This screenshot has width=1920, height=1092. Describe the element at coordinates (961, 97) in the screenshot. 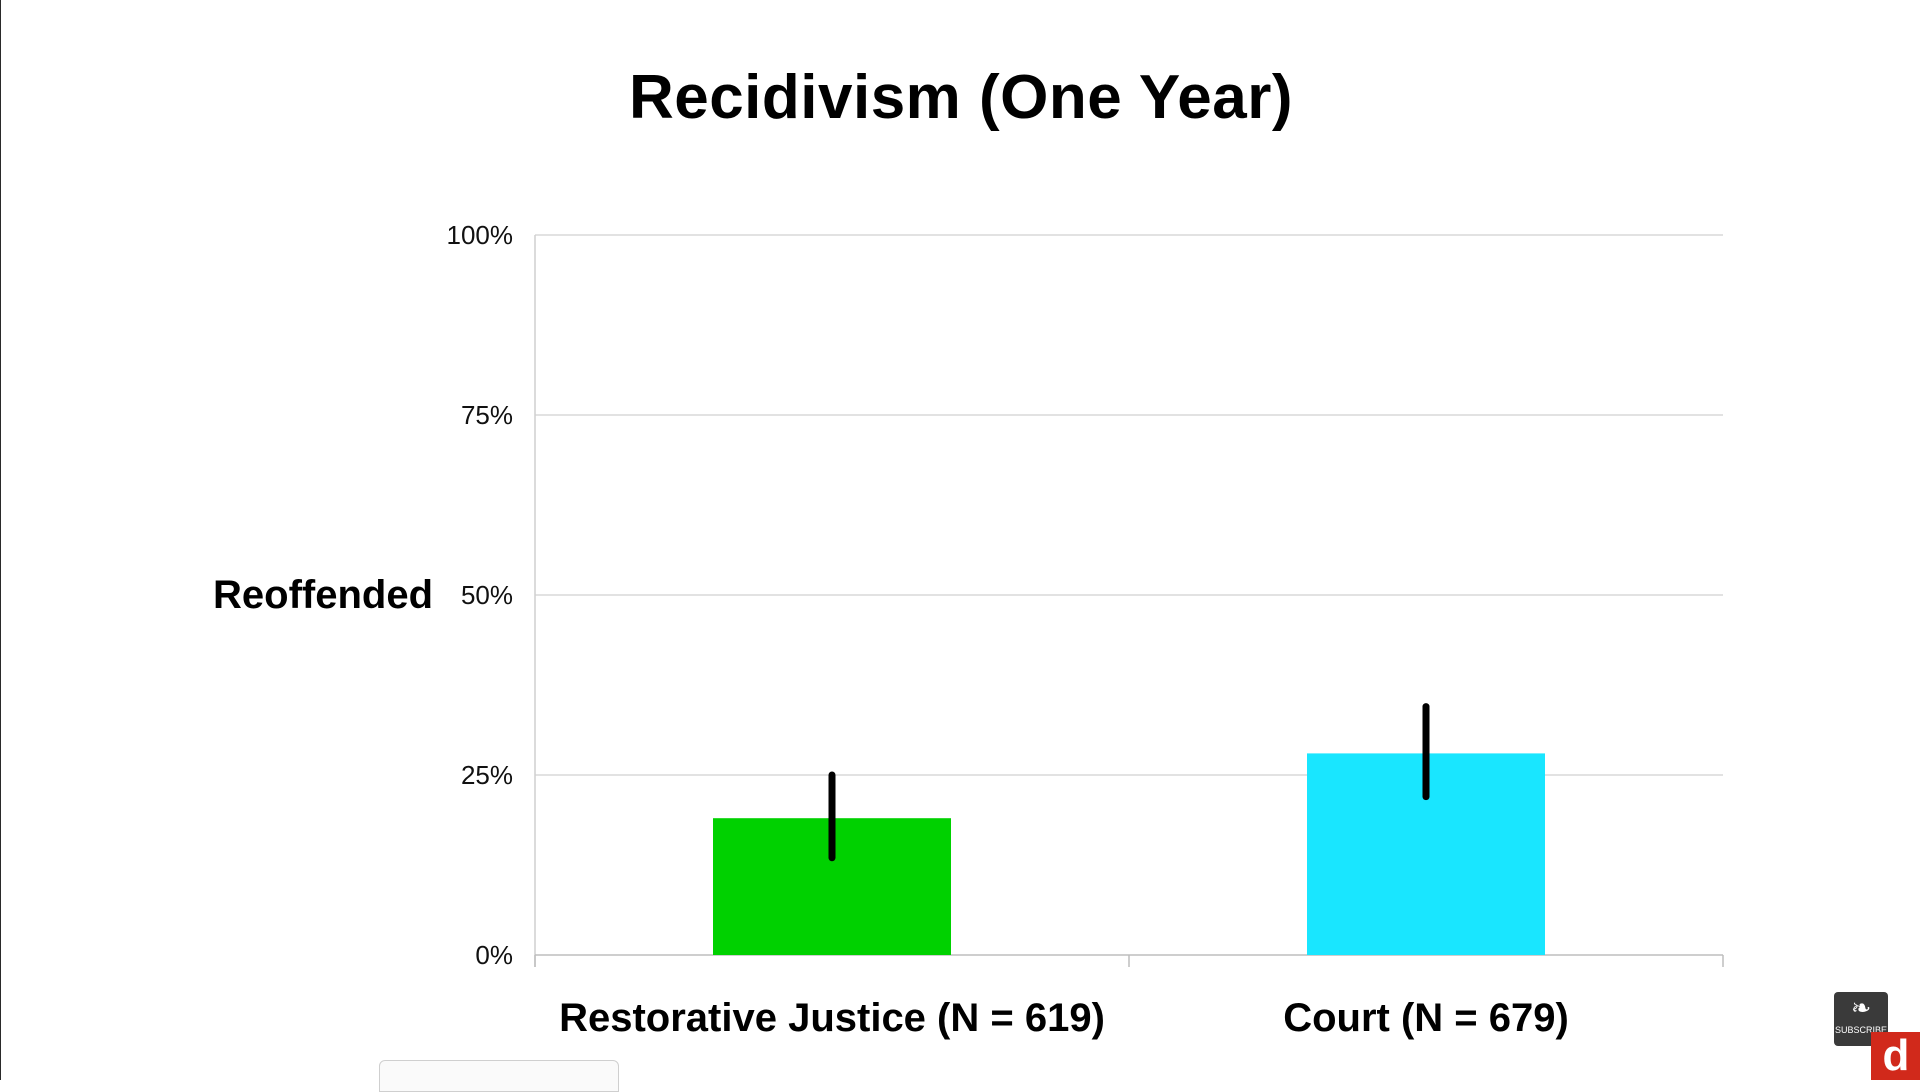

I see `chart-title: Recidivism (One Year)` at that location.